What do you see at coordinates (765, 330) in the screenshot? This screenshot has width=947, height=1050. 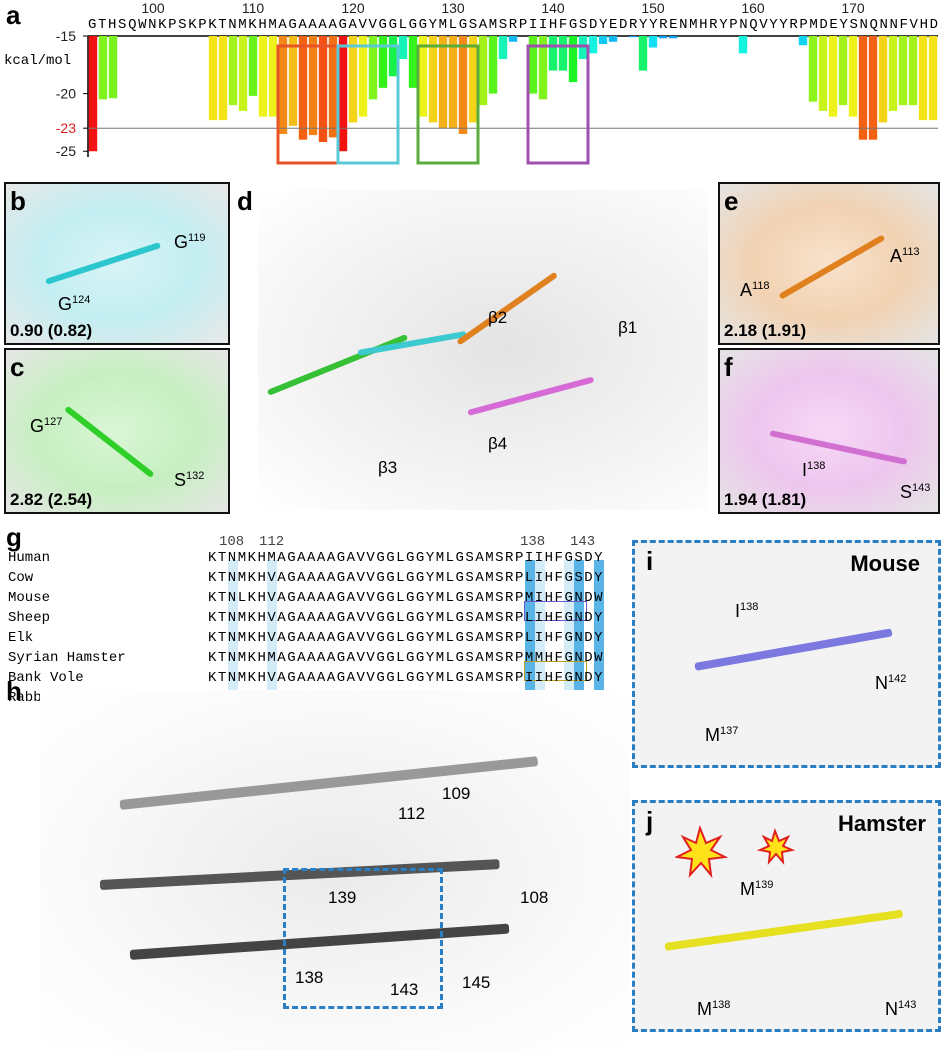 I see `score: 2.18 (1.91)` at bounding box center [765, 330].